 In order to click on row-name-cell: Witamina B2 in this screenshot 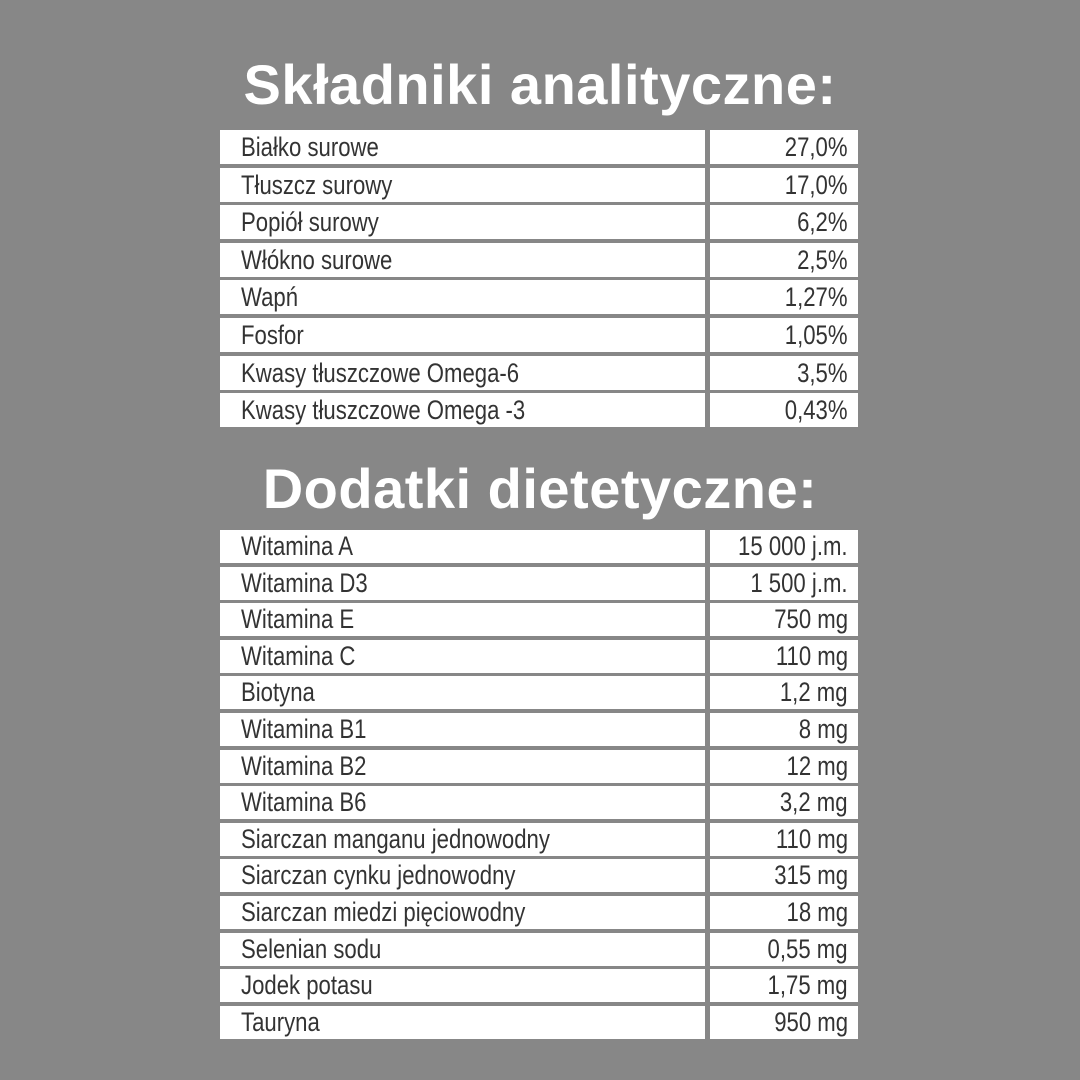, I will do `click(462, 766)`.